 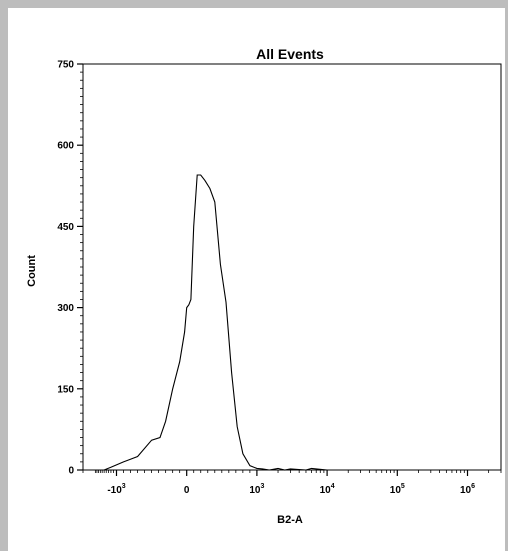 I want to click on x-axis: -103 0 10³ 10⁴ 10⁵ 10⁶, so click(x=292, y=483).